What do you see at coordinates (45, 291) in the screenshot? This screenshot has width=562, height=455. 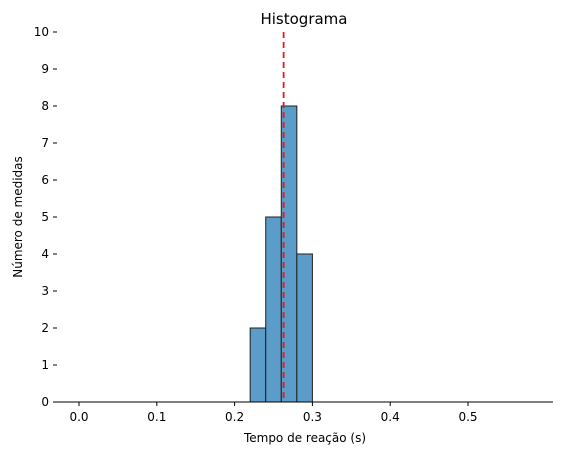 I see `y-tick-label: 3` at bounding box center [45, 291].